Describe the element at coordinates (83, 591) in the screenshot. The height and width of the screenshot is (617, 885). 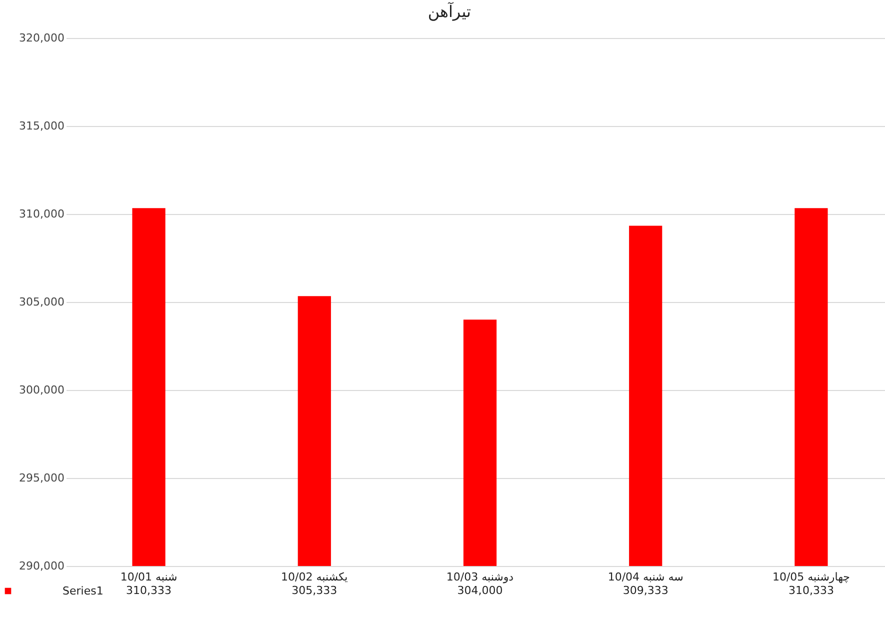
I see `text: Series1` at that location.